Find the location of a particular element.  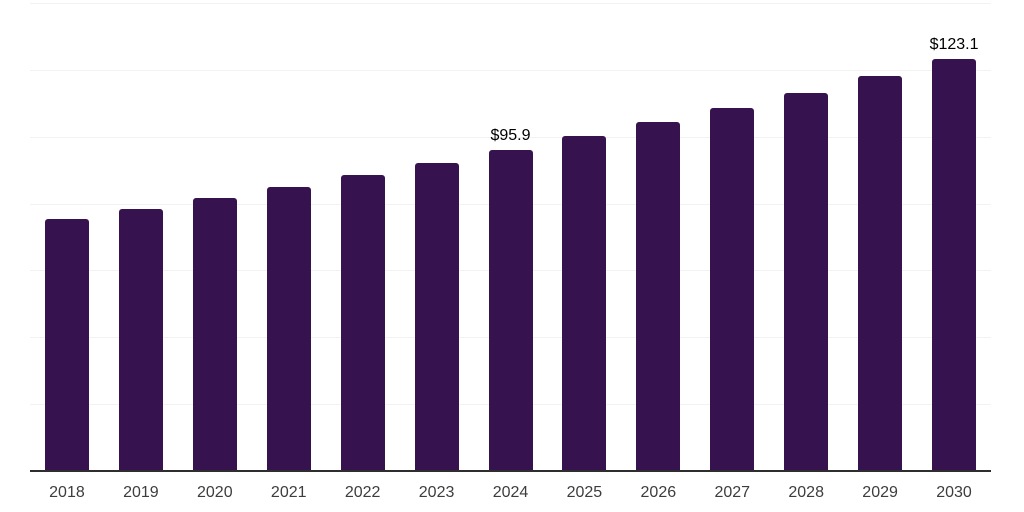

x-tick-2029: 2029 is located at coordinates (880, 492).